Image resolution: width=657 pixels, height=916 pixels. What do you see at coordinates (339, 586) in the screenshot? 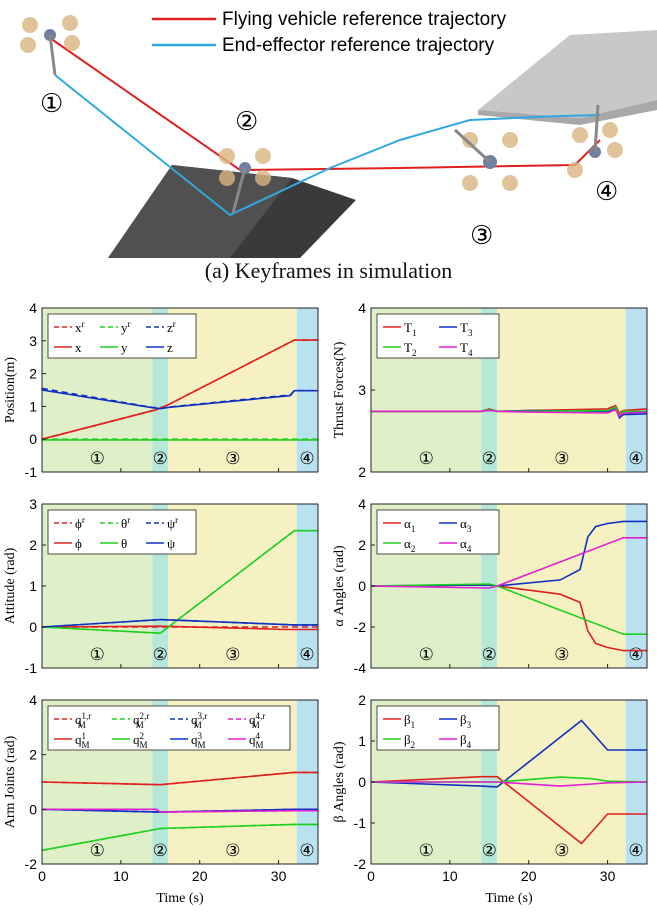
I see `y-axis-label: α Angles (rad)` at bounding box center [339, 586].